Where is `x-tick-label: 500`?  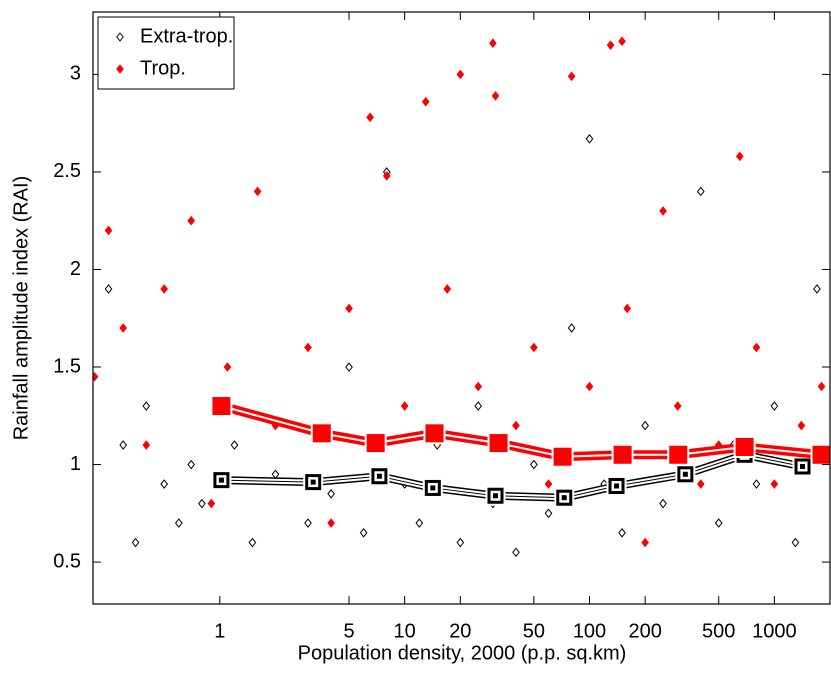
x-tick-label: 500 is located at coordinates (718, 631).